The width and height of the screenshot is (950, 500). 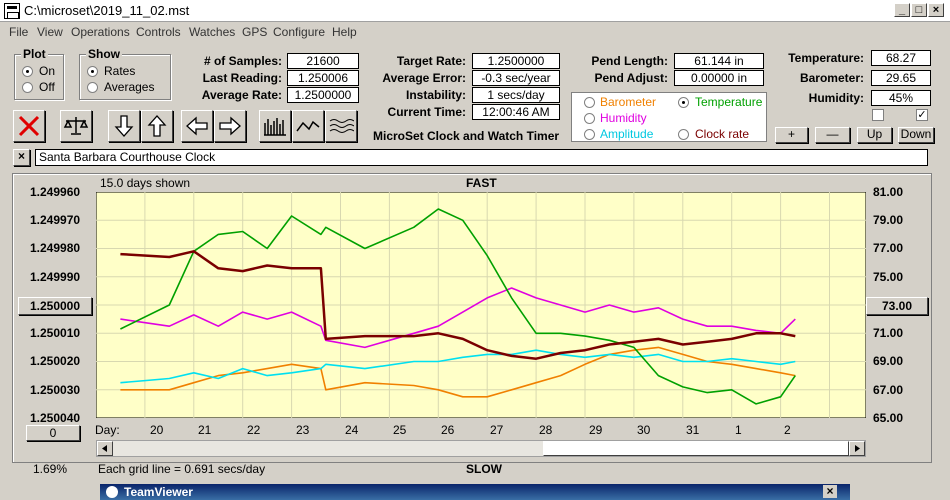 I want to click on percent-label: 1.69%, so click(x=50, y=469).